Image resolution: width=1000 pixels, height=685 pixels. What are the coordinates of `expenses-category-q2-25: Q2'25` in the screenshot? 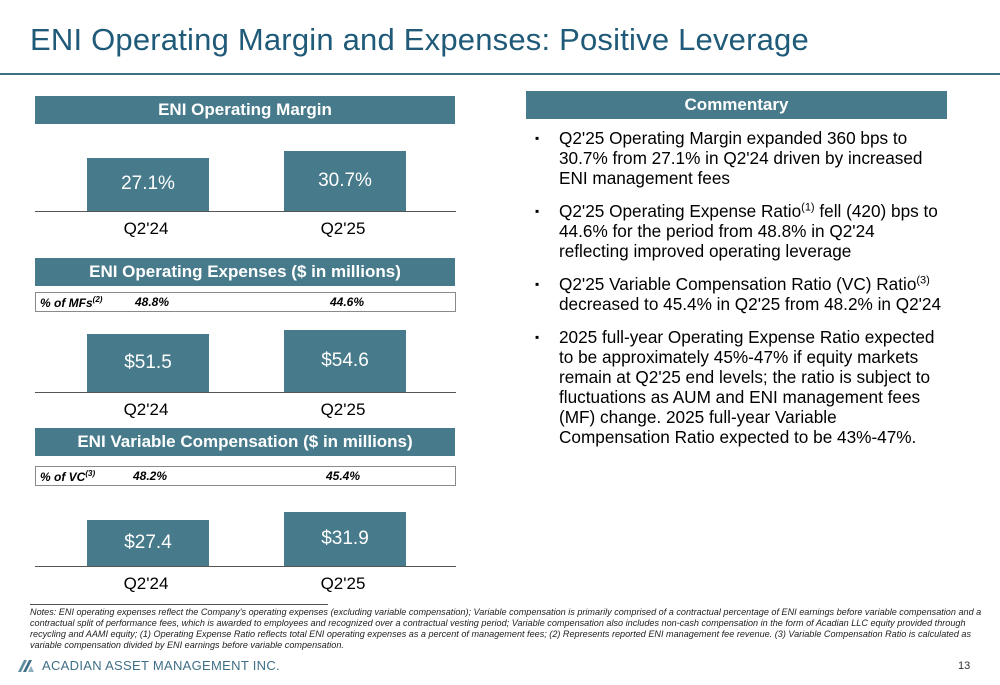 It's located at (343, 409).